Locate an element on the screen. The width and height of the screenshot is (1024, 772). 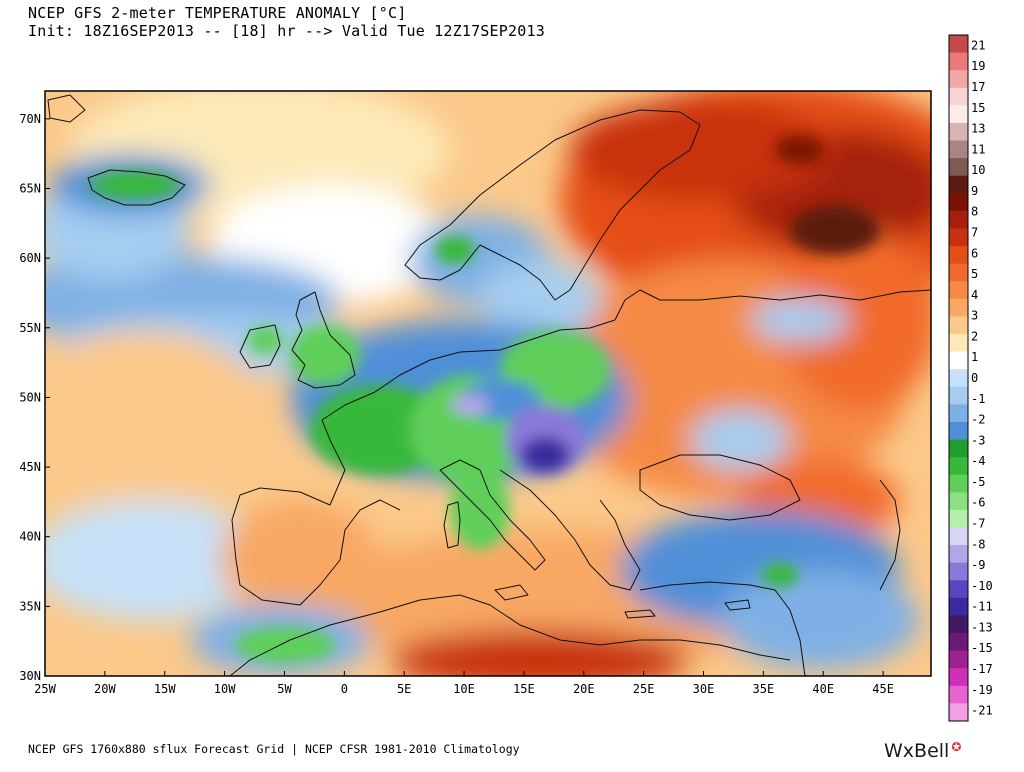
colorbar-label: 1 is located at coordinates (974, 357).